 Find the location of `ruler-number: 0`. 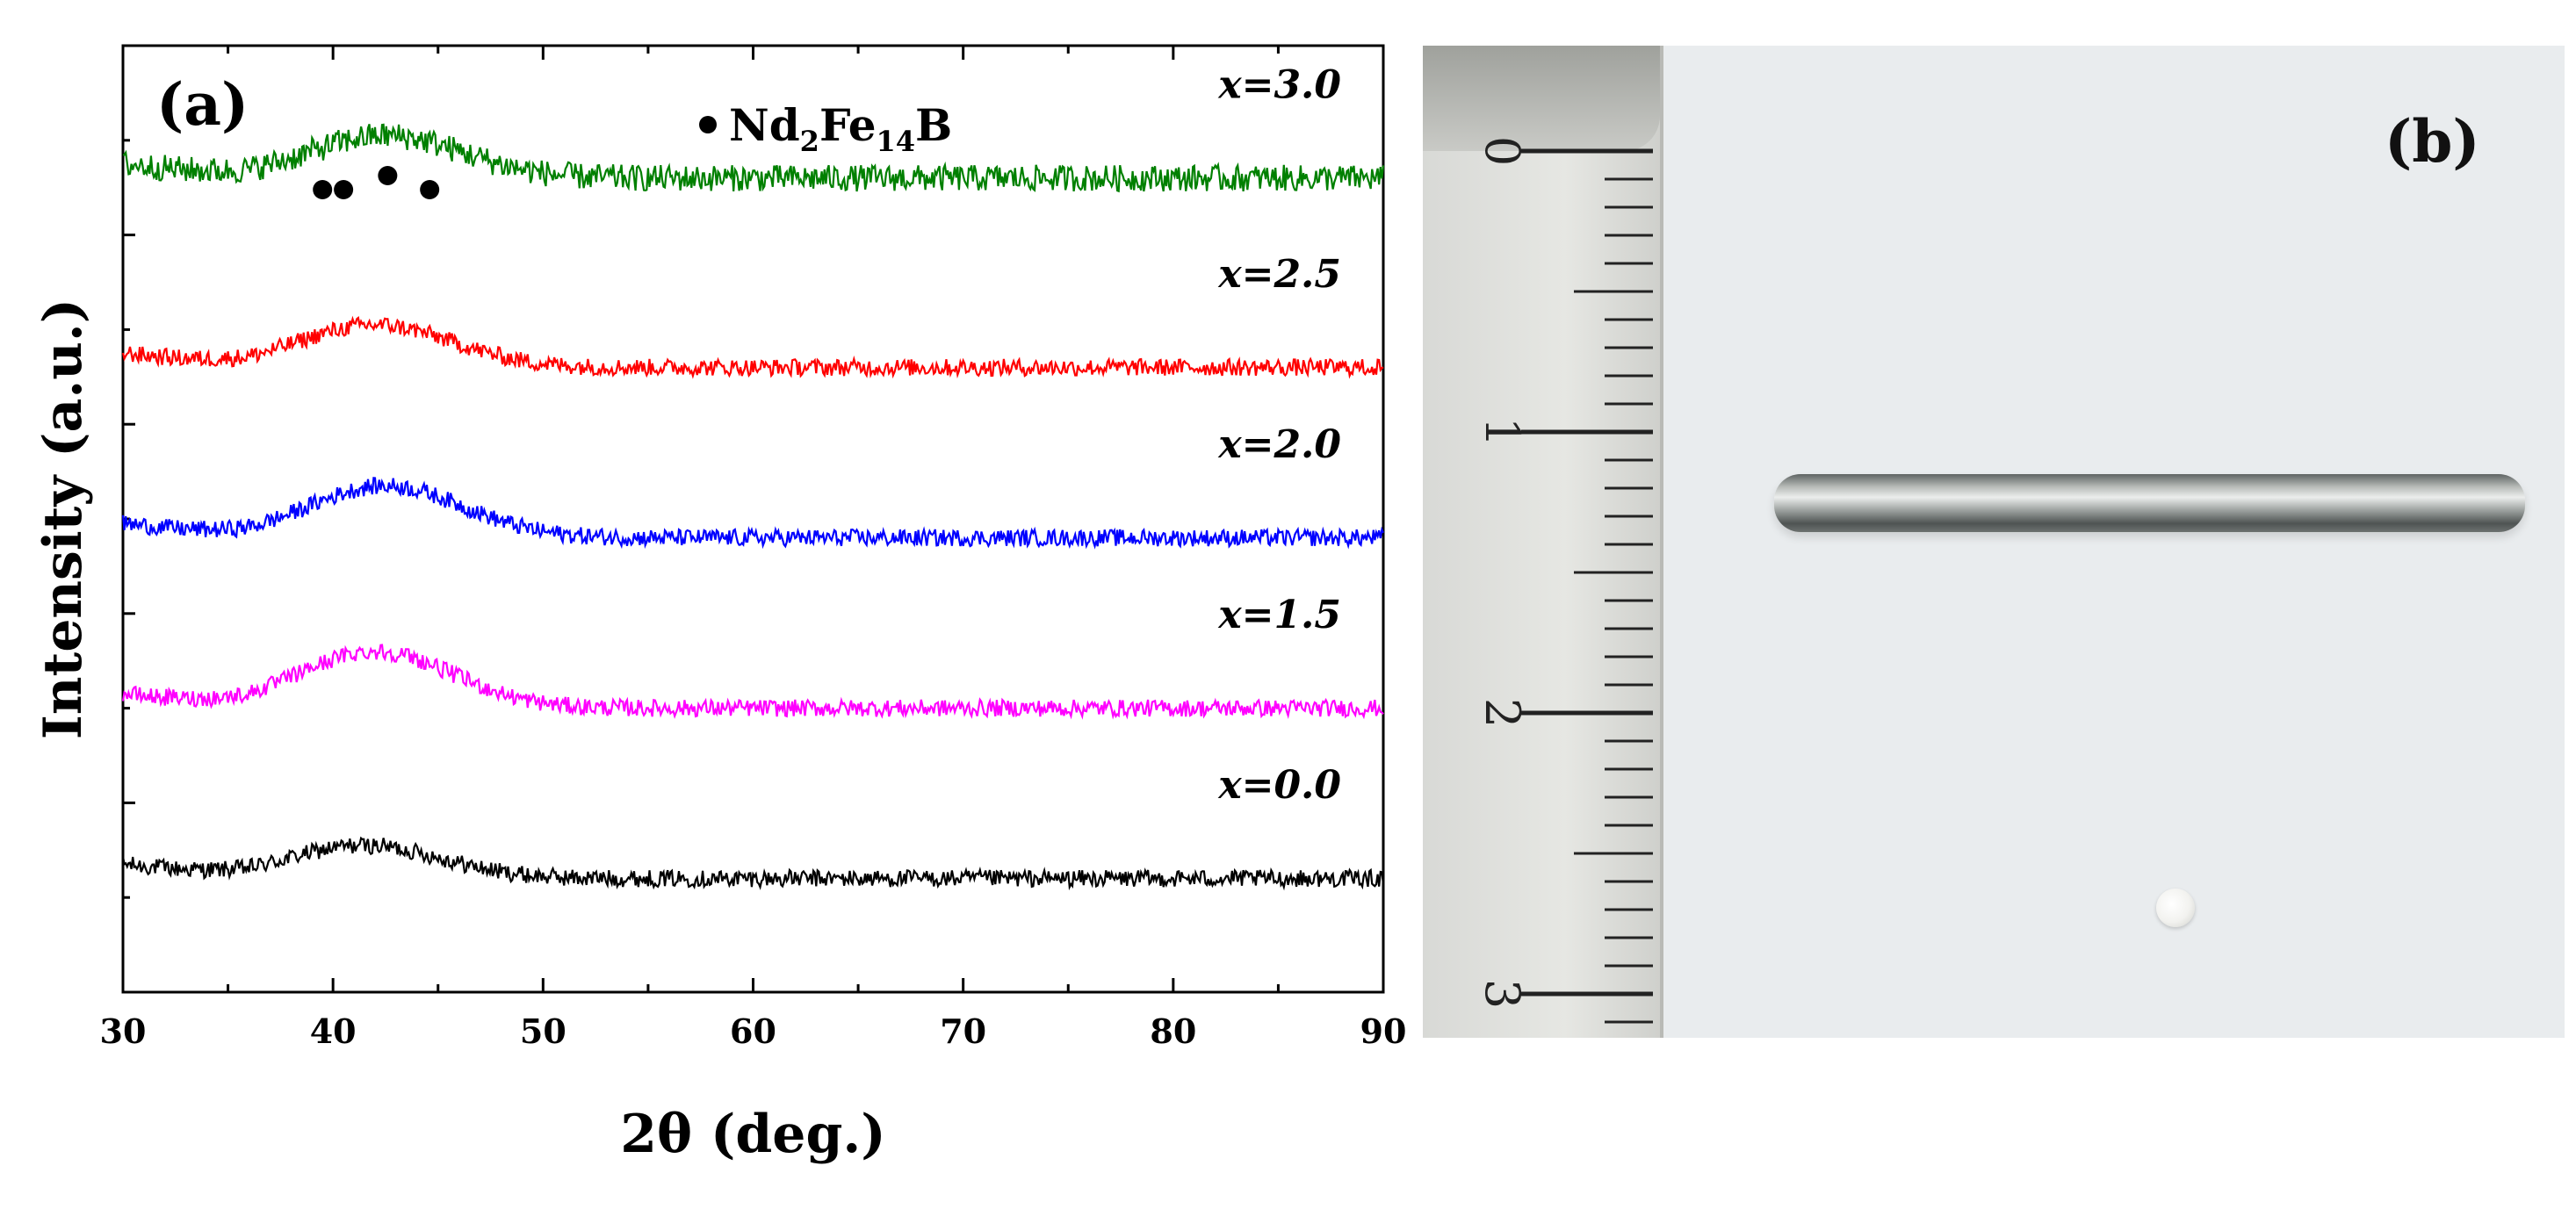

ruler-number: 0 is located at coordinates (1502, 151).